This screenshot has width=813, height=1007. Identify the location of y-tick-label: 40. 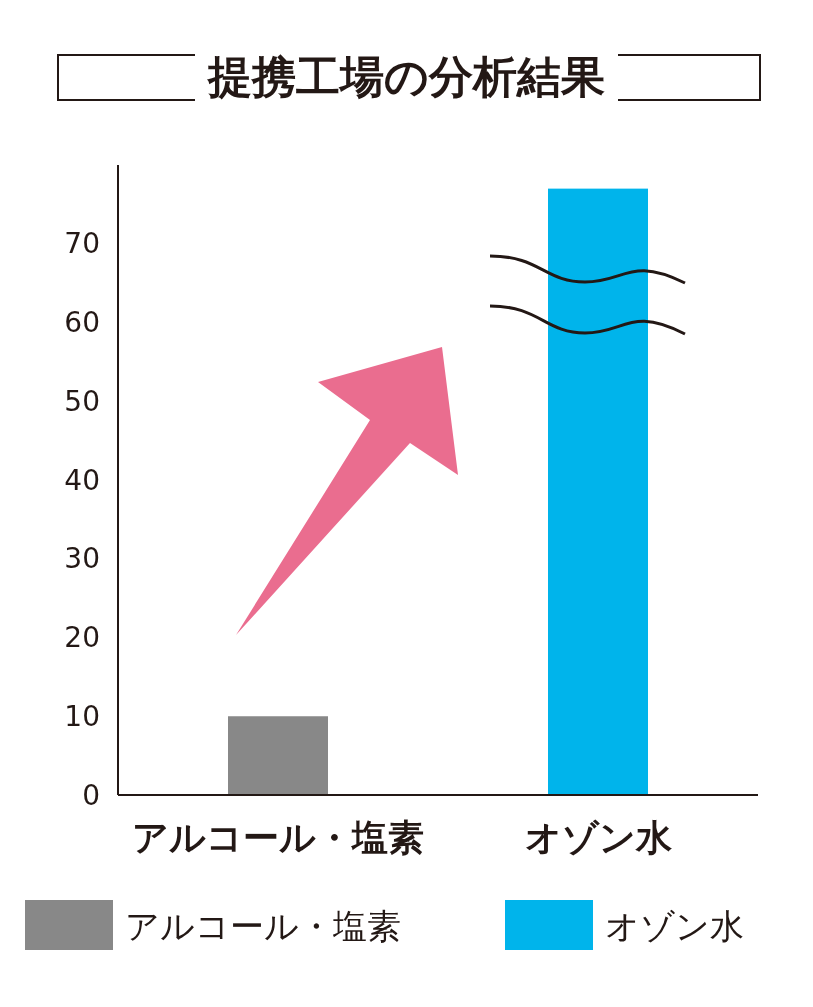
(82, 480).